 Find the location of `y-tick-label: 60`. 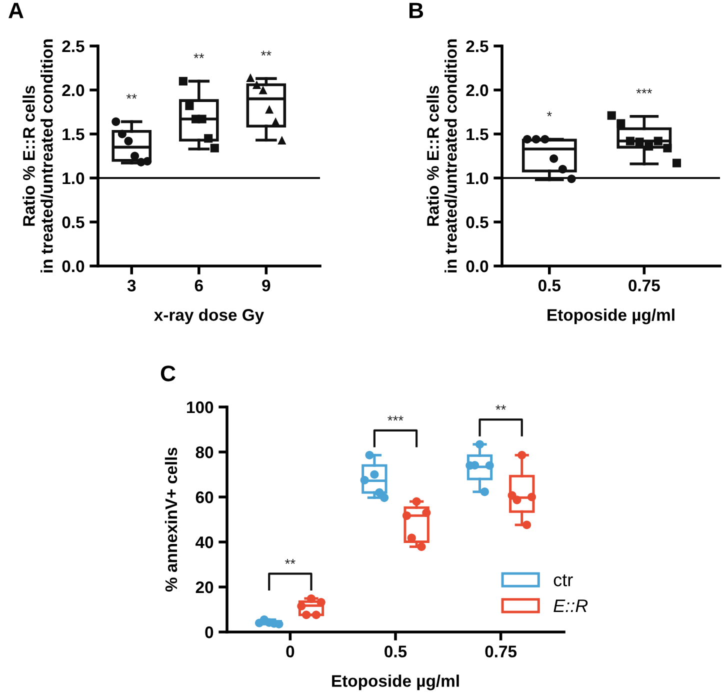

y-tick-label: 60 is located at coordinates (205, 497).